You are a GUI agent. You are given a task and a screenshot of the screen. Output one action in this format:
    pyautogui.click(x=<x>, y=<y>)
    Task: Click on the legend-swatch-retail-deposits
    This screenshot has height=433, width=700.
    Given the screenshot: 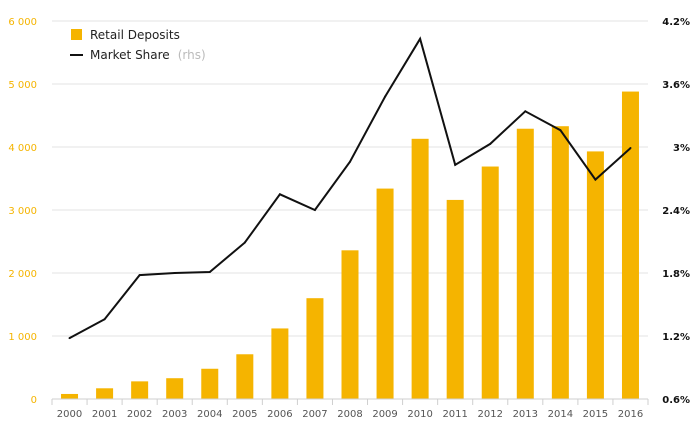 What is the action you would take?
    pyautogui.click(x=76, y=34)
    